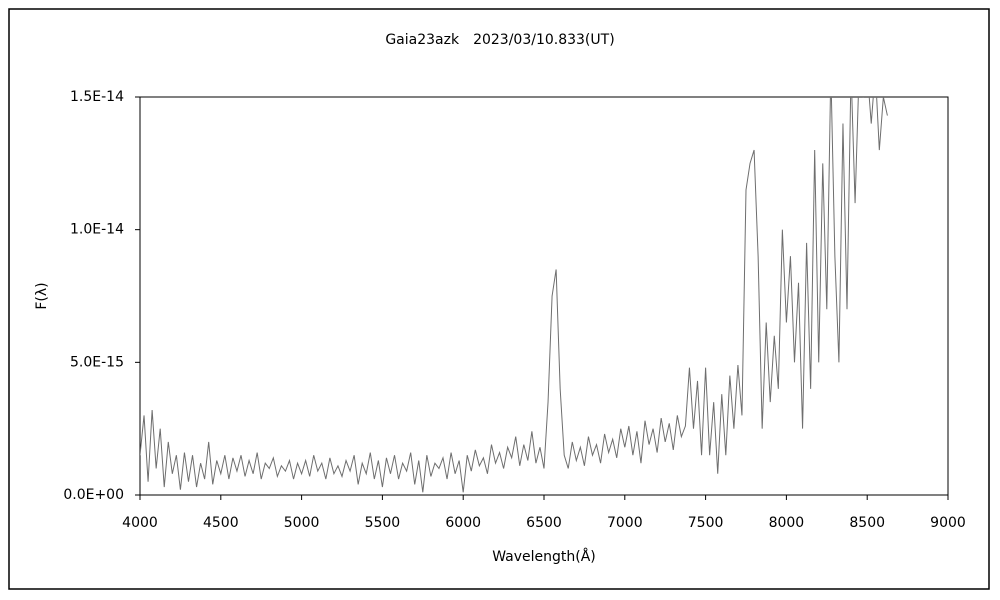 The width and height of the screenshot is (1000, 600). What do you see at coordinates (302, 523) in the screenshot?
I see `x-tick-label: 5000` at bounding box center [302, 523].